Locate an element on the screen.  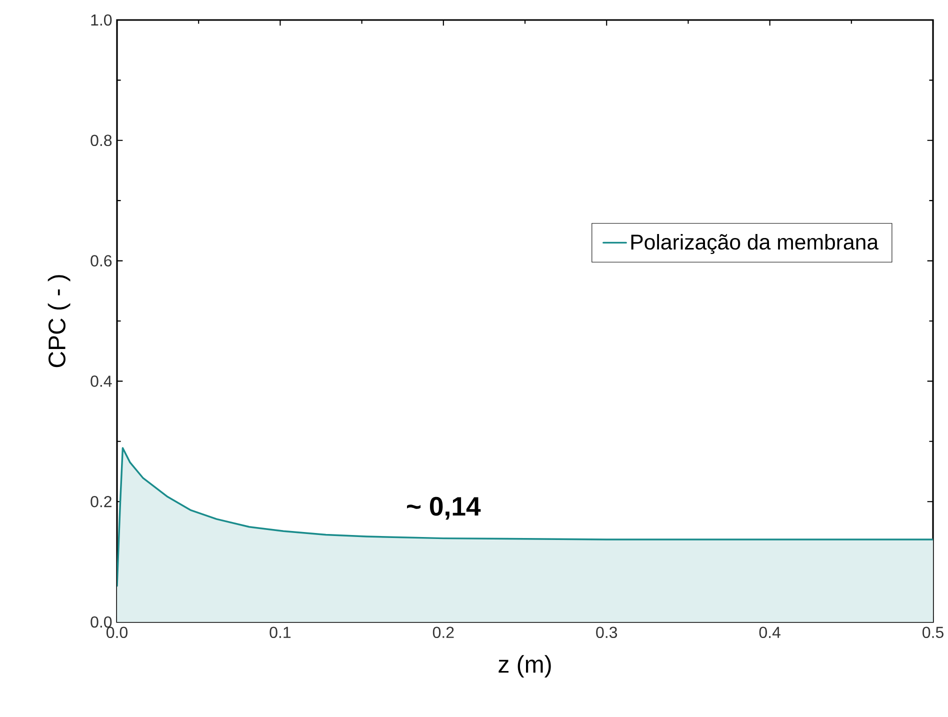
x-tick-label: 0.1 is located at coordinates (280, 632).